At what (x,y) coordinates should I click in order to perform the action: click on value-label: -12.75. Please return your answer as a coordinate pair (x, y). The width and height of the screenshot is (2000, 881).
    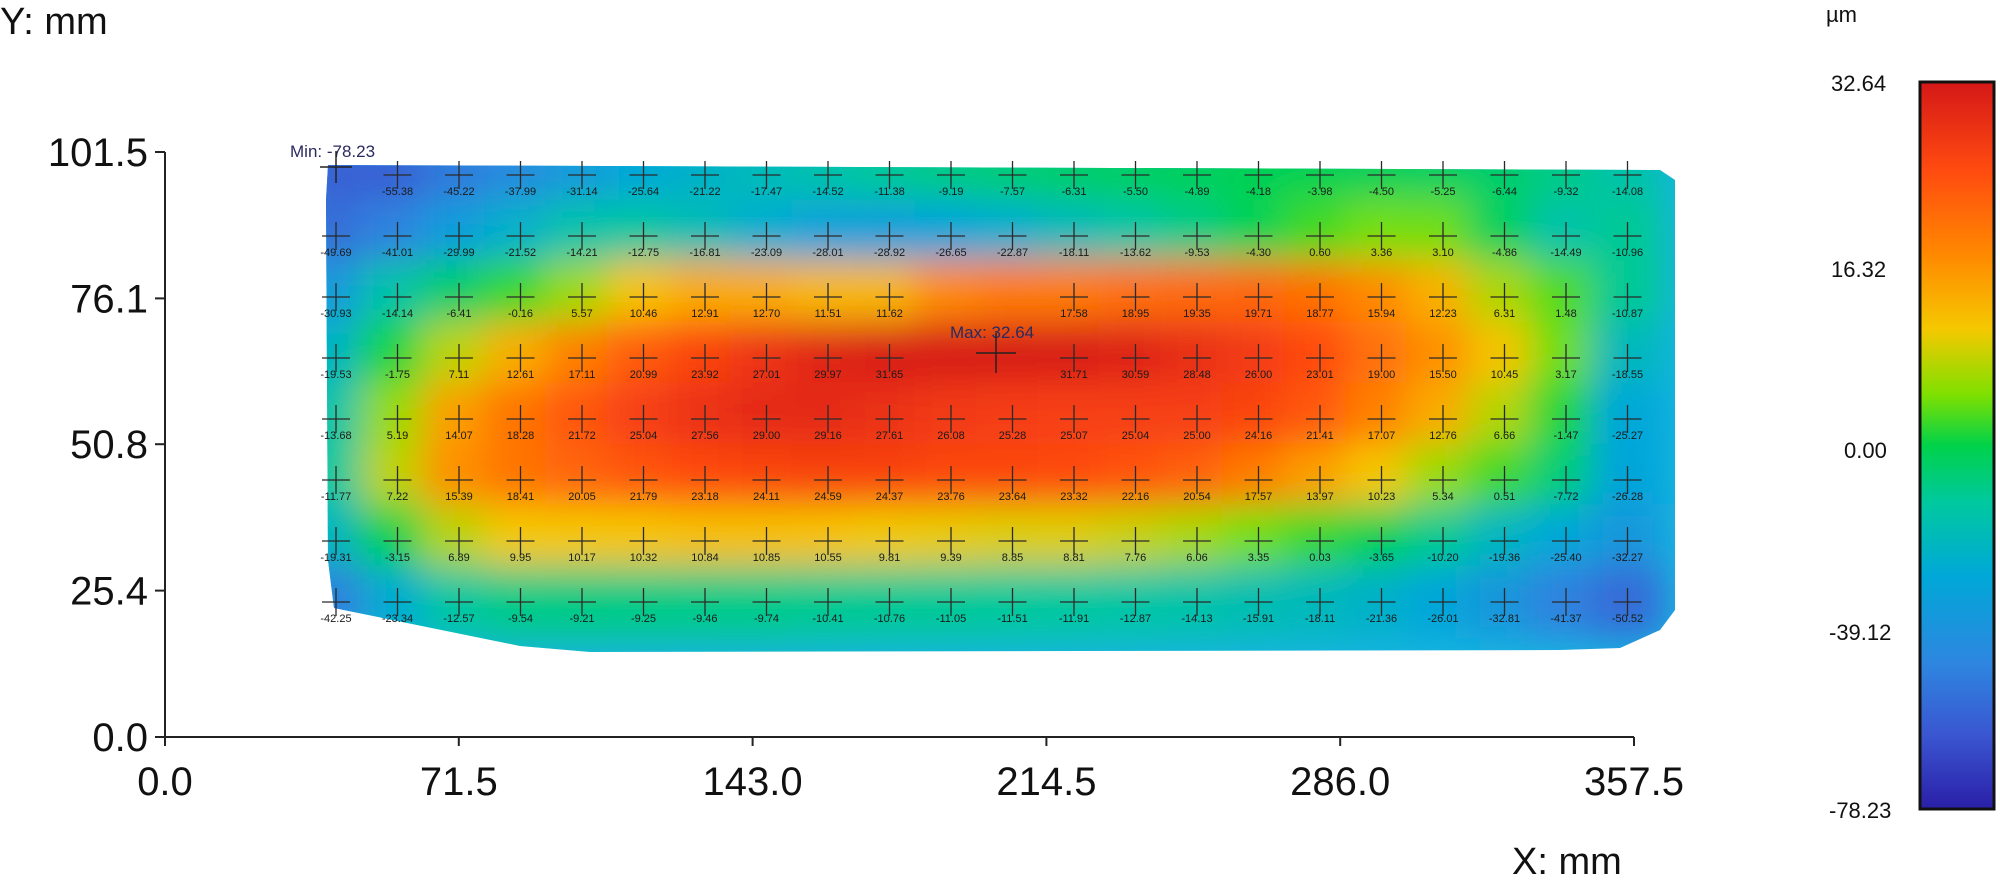
    Looking at the image, I should click on (643, 253).